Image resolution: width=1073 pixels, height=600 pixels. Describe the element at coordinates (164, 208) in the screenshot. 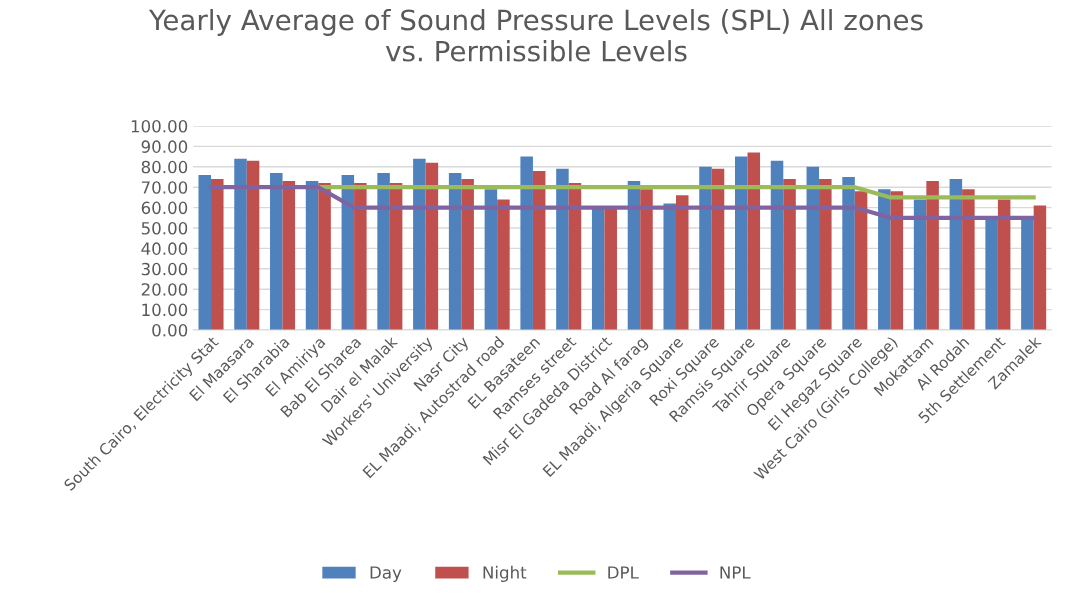

I see `y-tick-label: 60.00` at that location.